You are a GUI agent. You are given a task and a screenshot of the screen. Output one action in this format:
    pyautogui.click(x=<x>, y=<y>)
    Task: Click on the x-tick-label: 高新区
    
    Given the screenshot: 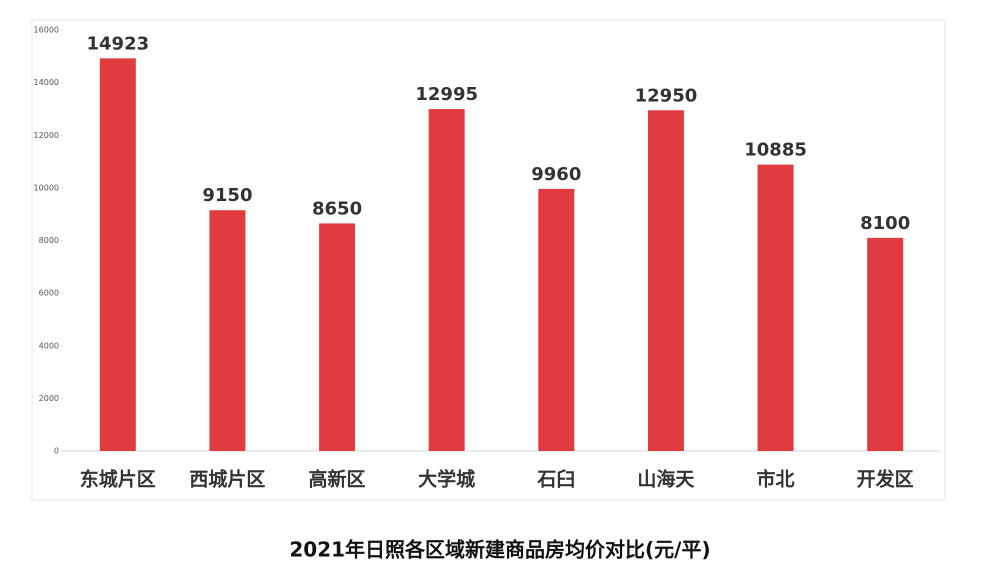 What is the action you would take?
    pyautogui.click(x=337, y=479)
    